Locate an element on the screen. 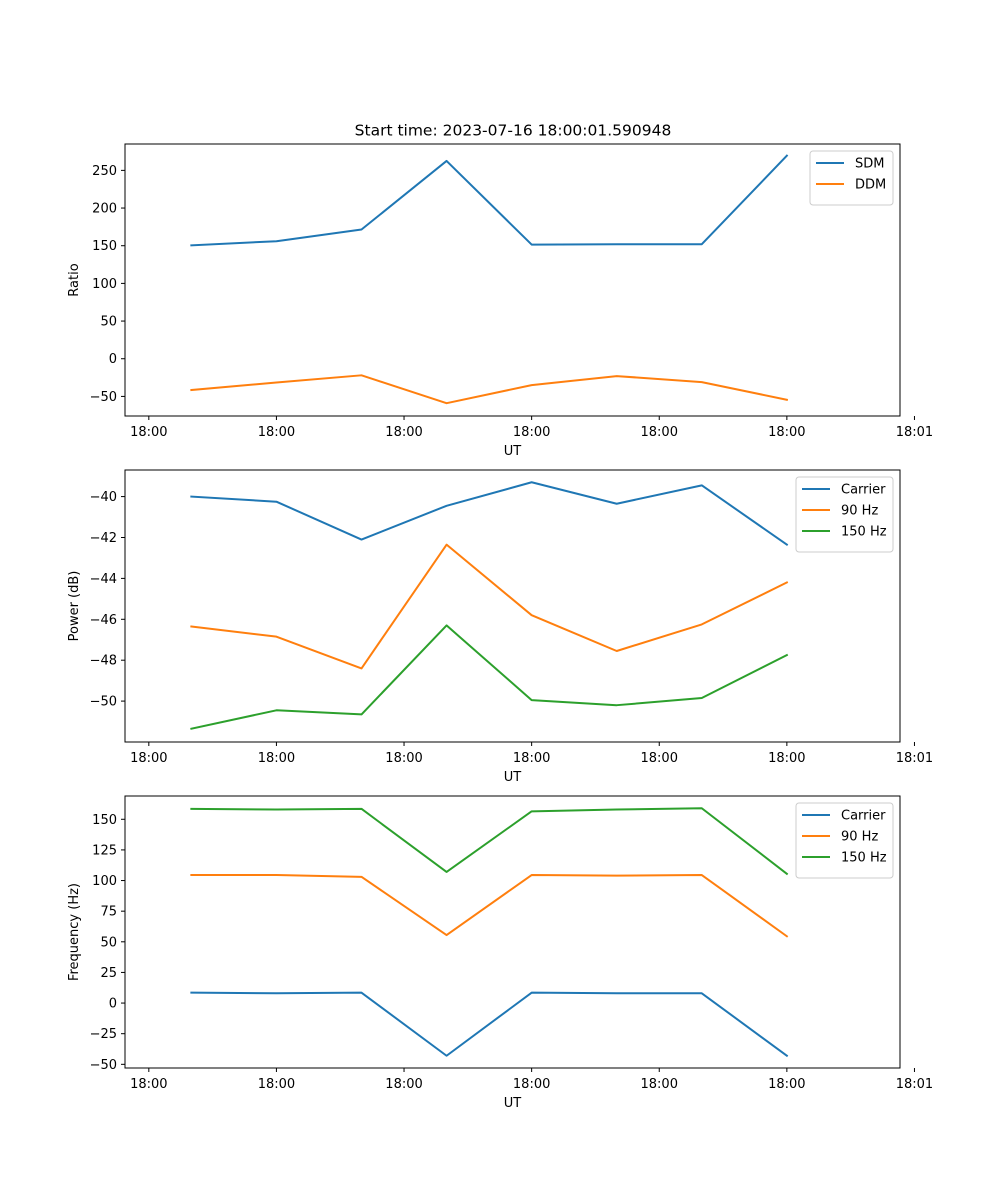 This screenshot has height=1200, width=1000. figure-title: Start time: 2023-07-16 18:00:01.590948 is located at coordinates (513, 131).